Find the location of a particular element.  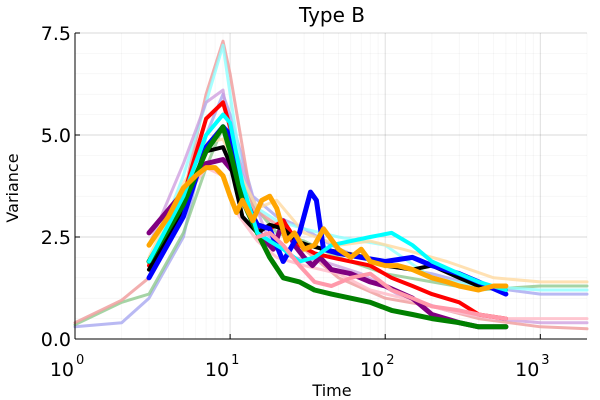

x-tick-label: 10 2 is located at coordinates (377, 367).